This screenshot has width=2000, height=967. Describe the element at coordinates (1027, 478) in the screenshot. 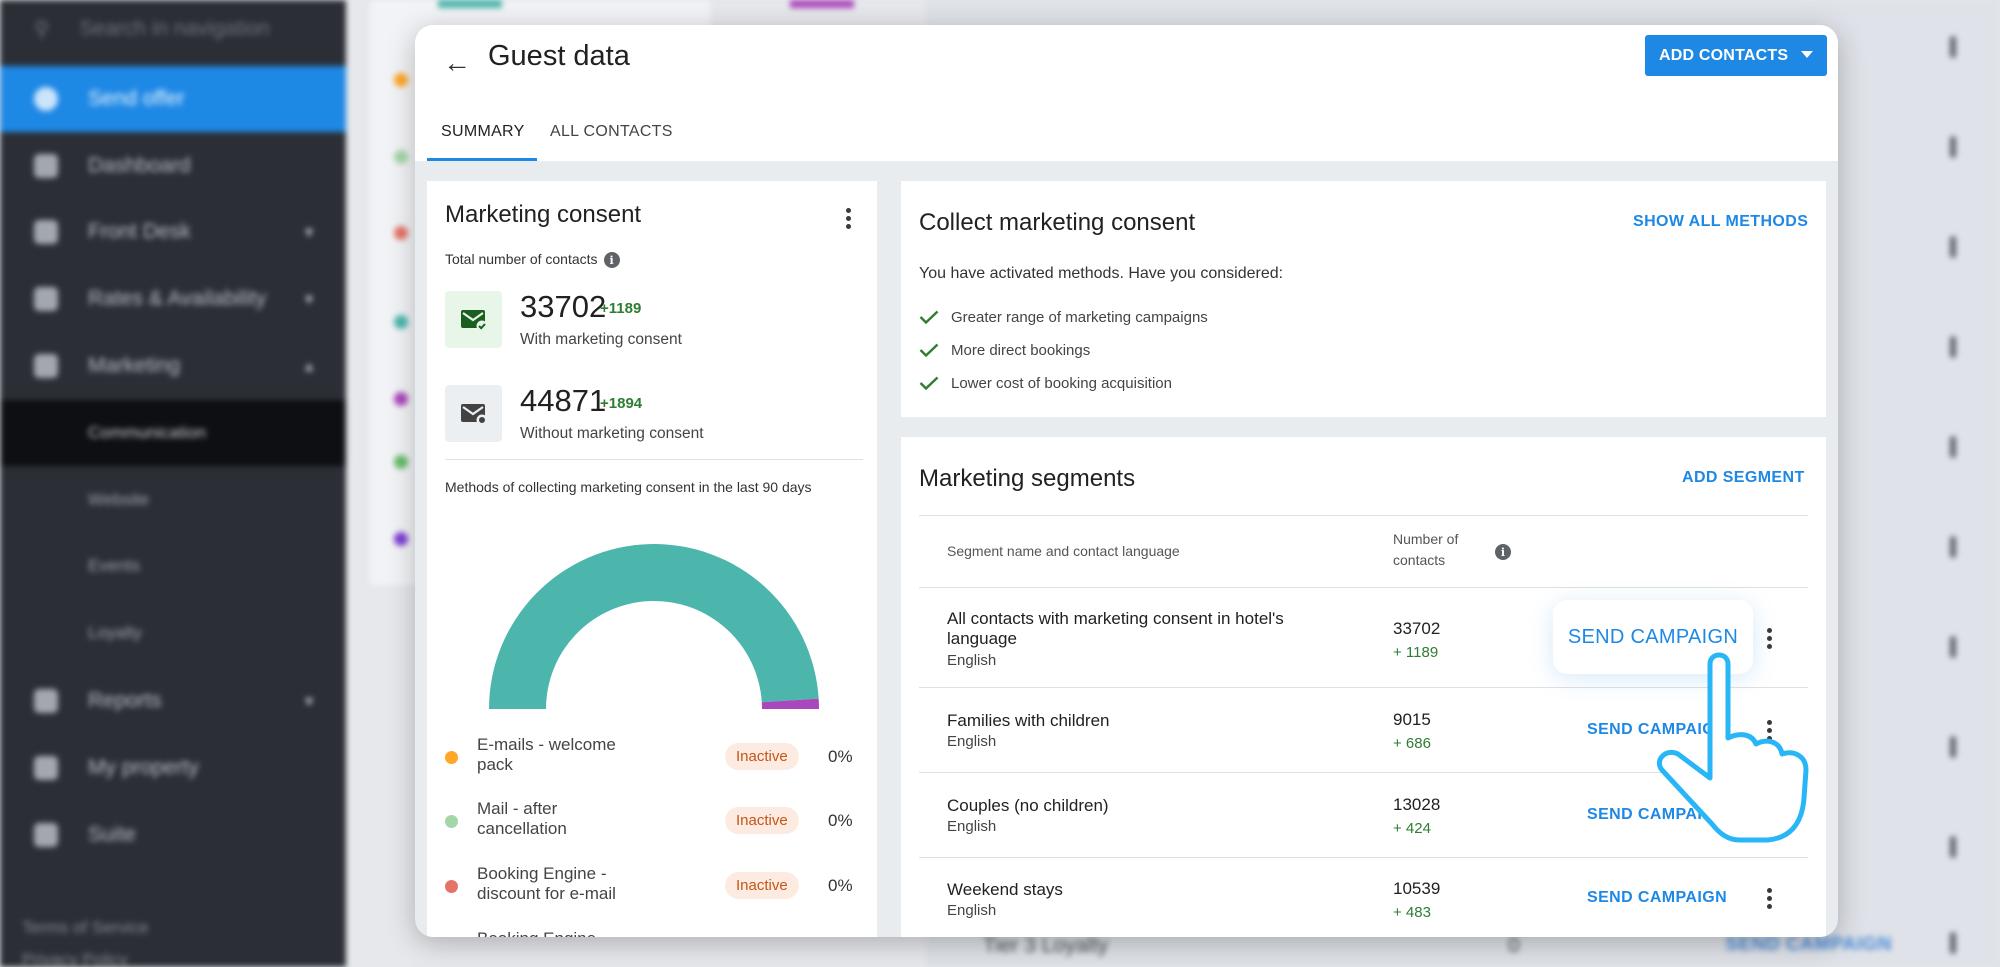

I see `card-title: Marketing segments` at that location.